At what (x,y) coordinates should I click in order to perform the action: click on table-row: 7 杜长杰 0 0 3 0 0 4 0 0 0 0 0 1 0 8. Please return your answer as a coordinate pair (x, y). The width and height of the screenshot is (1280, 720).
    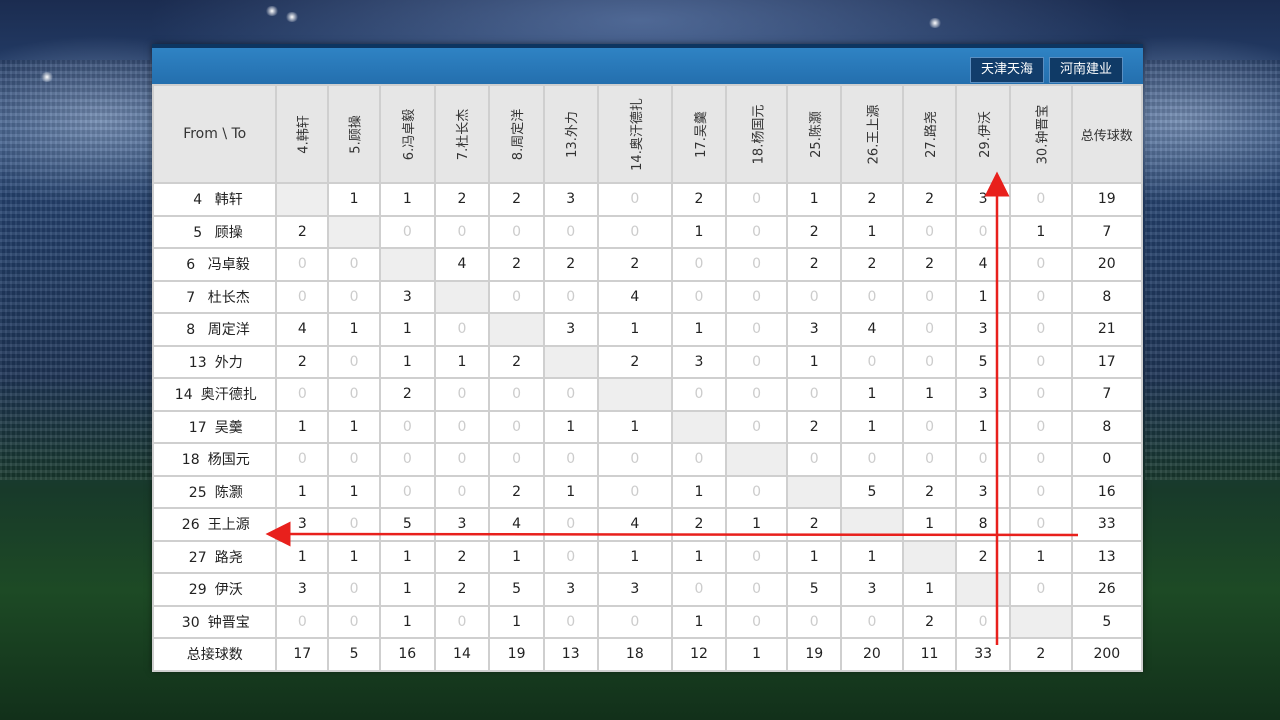
    Looking at the image, I should click on (647, 296).